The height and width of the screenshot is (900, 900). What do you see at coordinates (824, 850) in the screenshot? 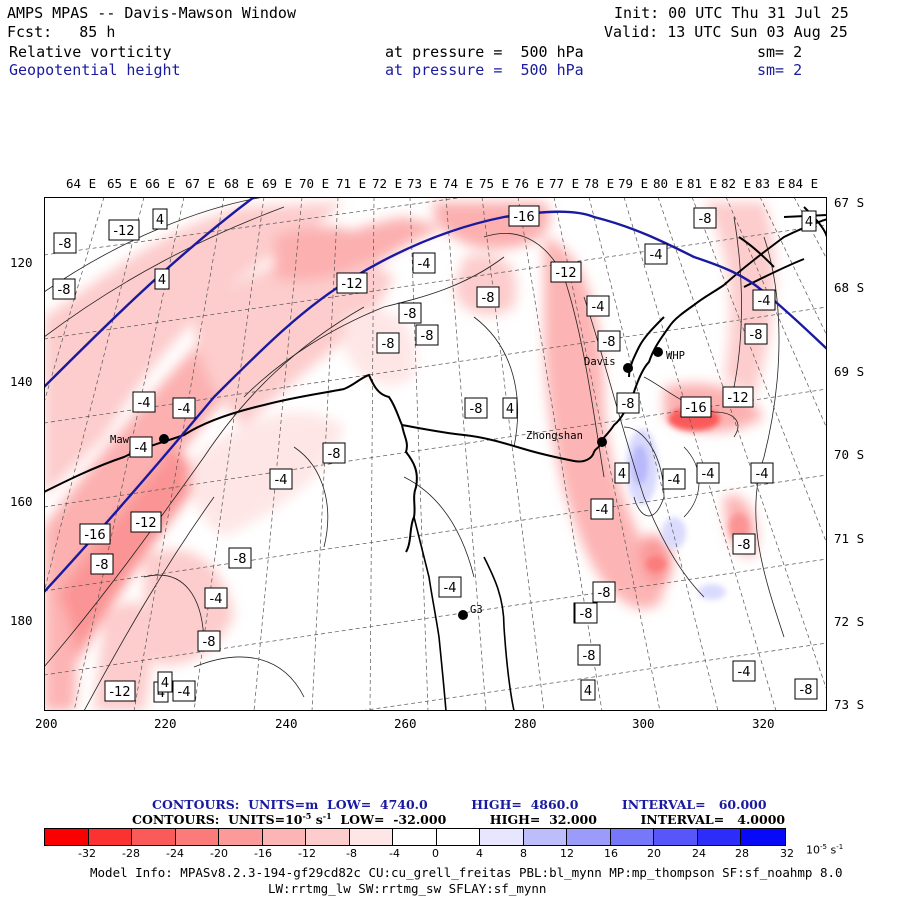
I see `colorbar-units: 10-5 s-1` at bounding box center [824, 850].